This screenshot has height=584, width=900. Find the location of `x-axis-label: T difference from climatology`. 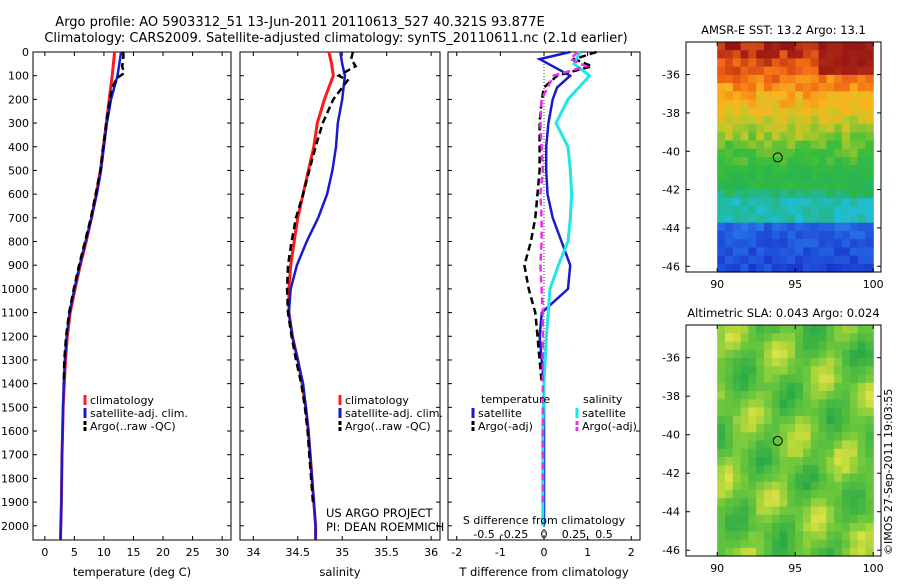

x-axis-label: T difference from climatology is located at coordinates (543, 572).